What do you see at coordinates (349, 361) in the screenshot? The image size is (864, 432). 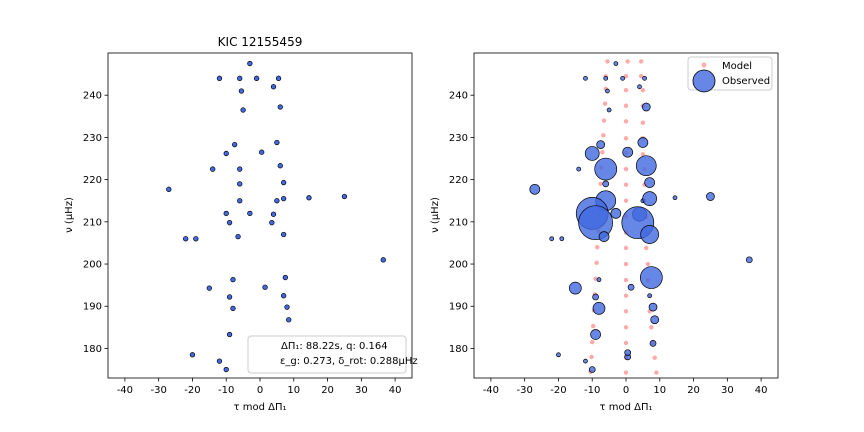 I see `annotation-line-2: ε_g: 0.273, δ_rot: 0.288μHz` at bounding box center [349, 361].